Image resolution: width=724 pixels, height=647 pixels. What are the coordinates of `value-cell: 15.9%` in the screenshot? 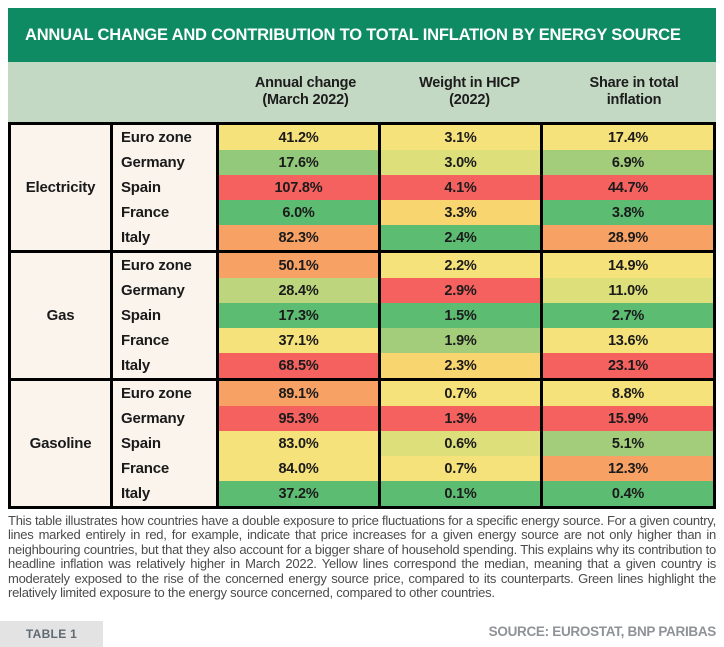 It's located at (628, 418).